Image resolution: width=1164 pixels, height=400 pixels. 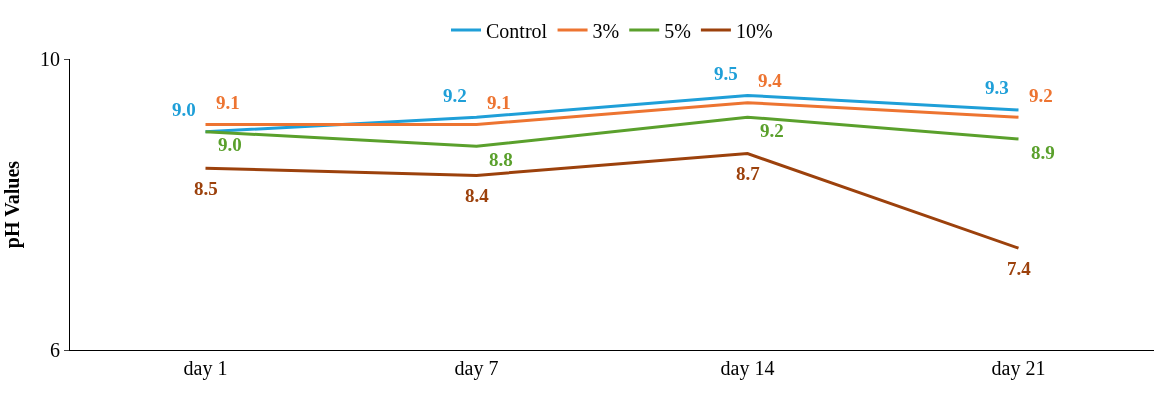 I want to click on data-label: 9.4, so click(x=770, y=80).